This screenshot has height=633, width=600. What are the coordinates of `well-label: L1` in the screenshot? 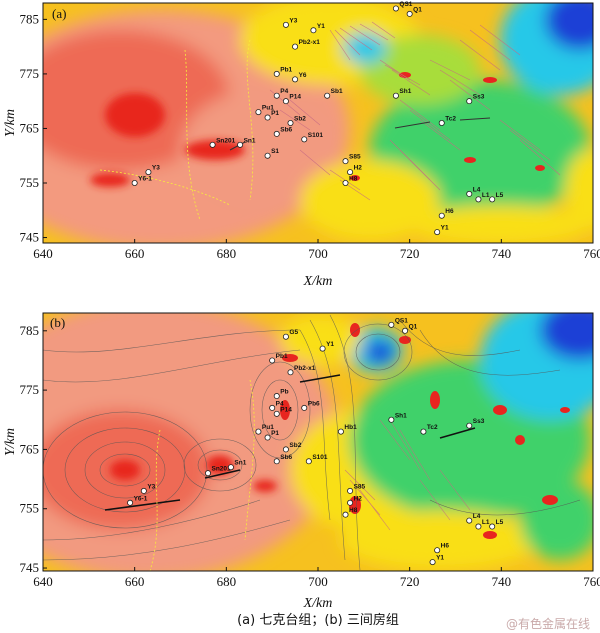 It's located at (486, 195).